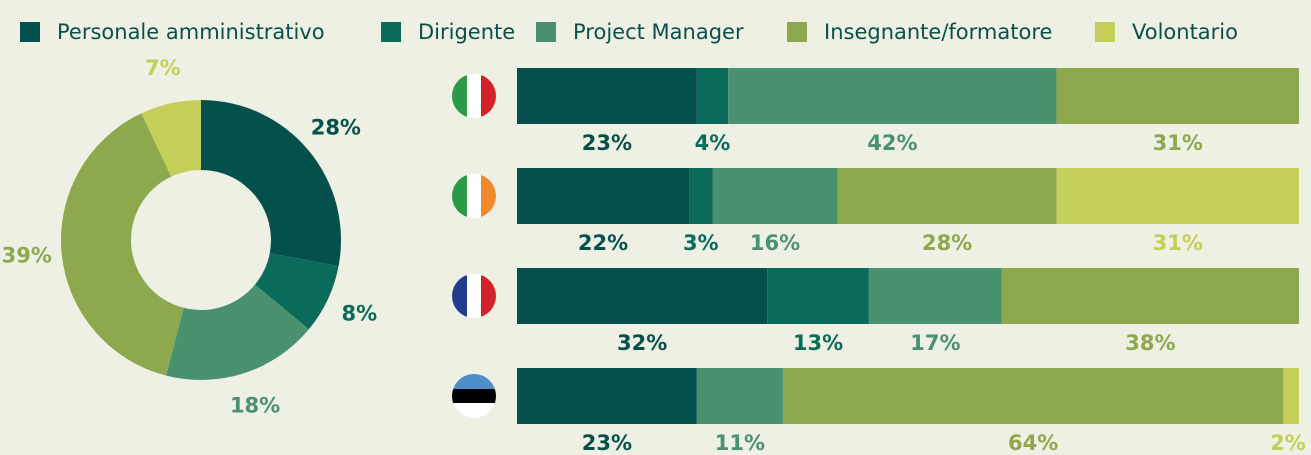 This screenshot has height=455, width=1311. What do you see at coordinates (713, 143) in the screenshot?
I see `bar-label: 4%` at bounding box center [713, 143].